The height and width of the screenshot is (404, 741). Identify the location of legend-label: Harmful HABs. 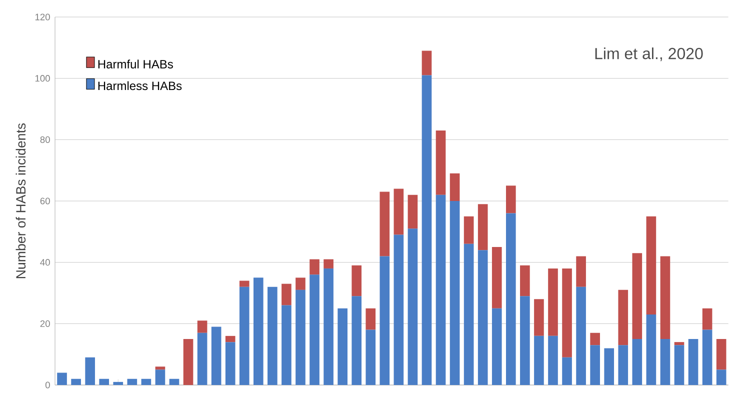
(135, 64).